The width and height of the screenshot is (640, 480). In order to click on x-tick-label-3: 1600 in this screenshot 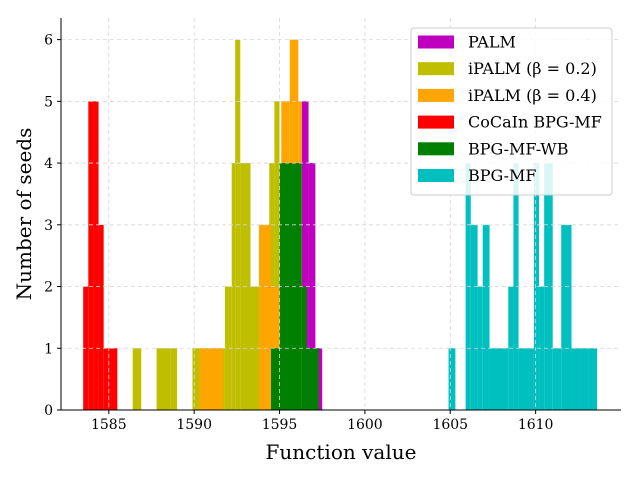, I will do `click(365, 425)`.